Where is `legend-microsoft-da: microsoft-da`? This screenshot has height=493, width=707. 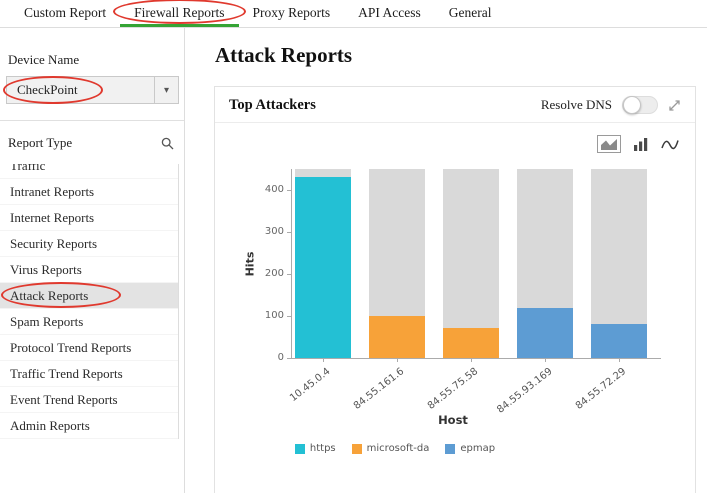
legend-microsoft-da: microsoft-da is located at coordinates (390, 448).